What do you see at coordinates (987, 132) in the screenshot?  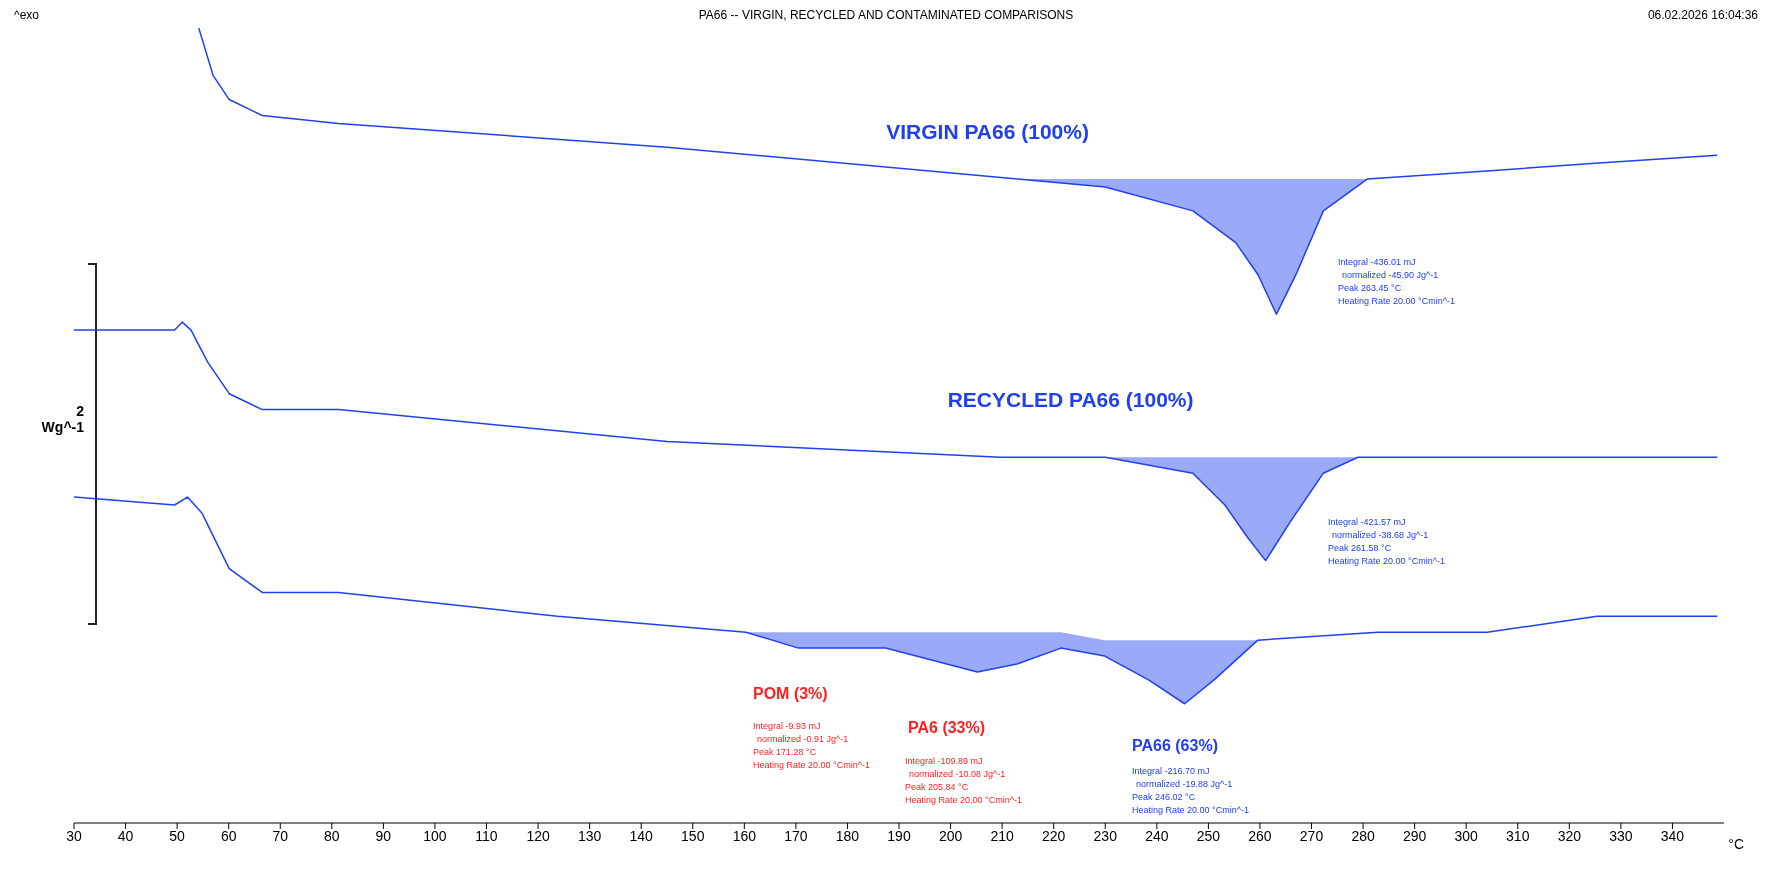 I see `series-label: VIRGIN PA66 (100%)` at bounding box center [987, 132].